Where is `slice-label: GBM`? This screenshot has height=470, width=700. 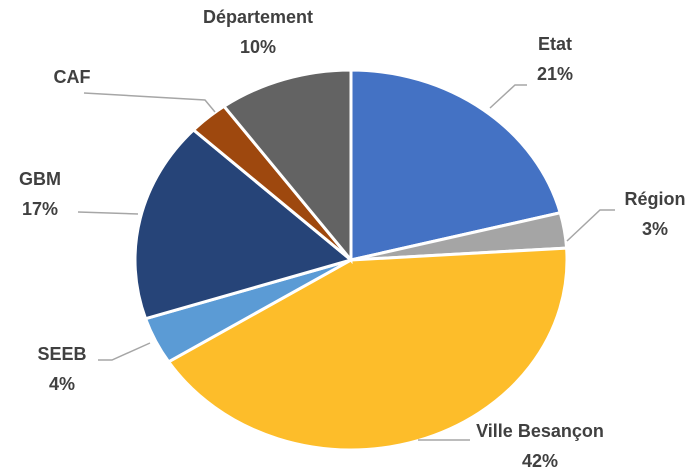
slice-label: GBM is located at coordinates (40, 179).